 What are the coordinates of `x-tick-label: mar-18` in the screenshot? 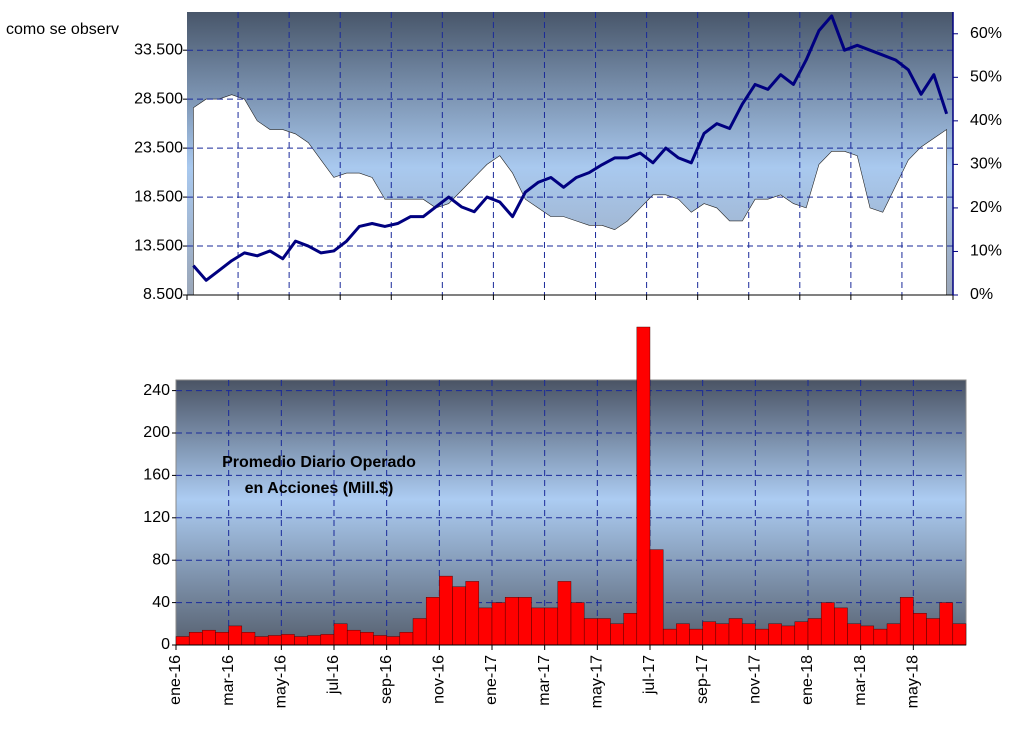 It's located at (860, 680).